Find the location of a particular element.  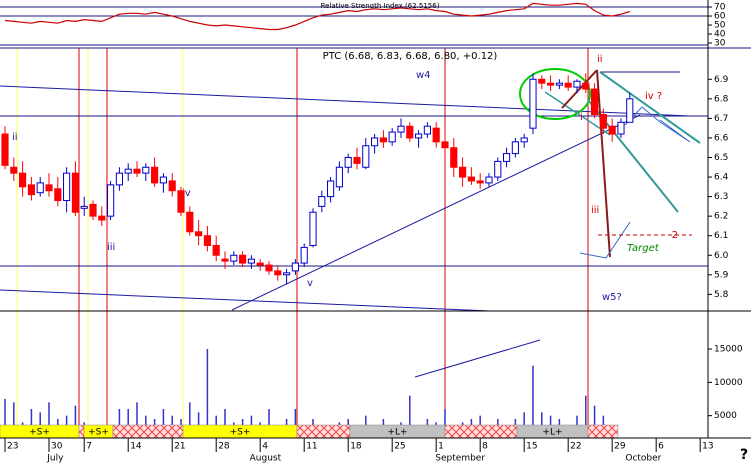

y-tick-label: 6.0 is located at coordinates (721, 256).